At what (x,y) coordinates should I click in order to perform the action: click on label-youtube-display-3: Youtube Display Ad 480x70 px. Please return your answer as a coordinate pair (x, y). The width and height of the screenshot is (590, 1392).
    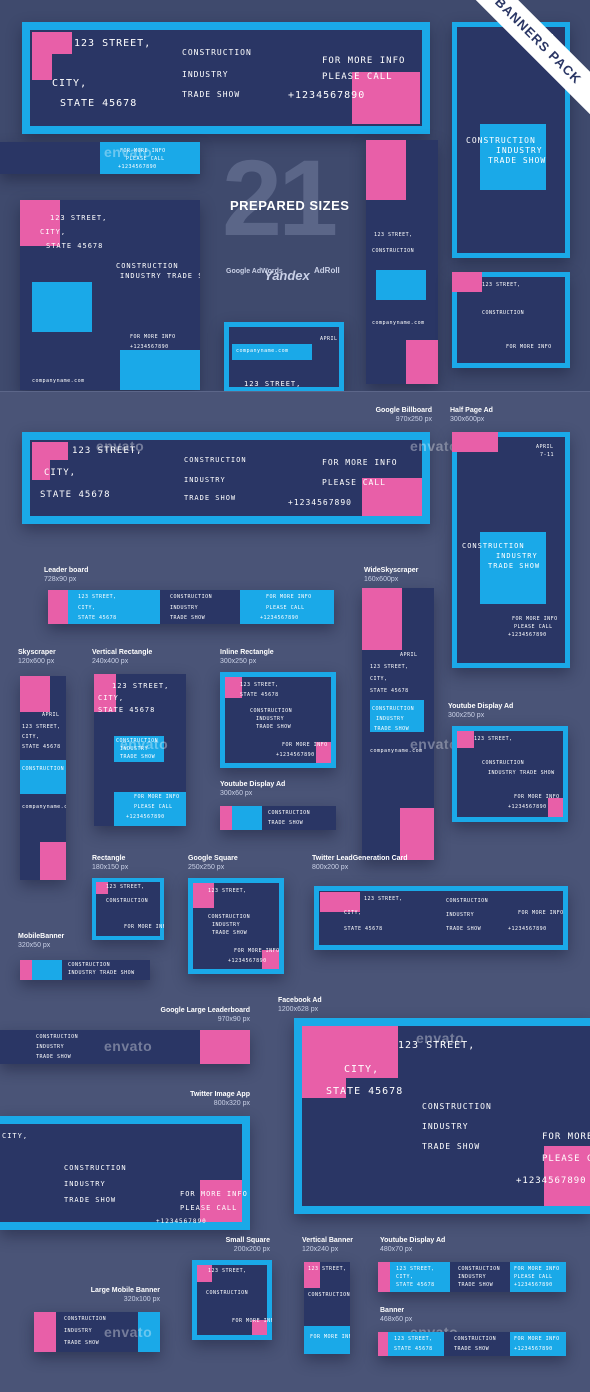
    Looking at the image, I should click on (413, 1245).